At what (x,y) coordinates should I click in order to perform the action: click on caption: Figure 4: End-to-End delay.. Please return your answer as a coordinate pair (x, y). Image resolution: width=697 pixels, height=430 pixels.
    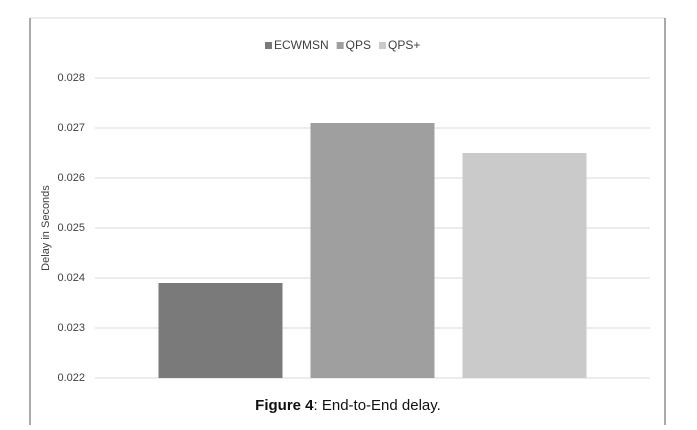
    Looking at the image, I should click on (348, 405).